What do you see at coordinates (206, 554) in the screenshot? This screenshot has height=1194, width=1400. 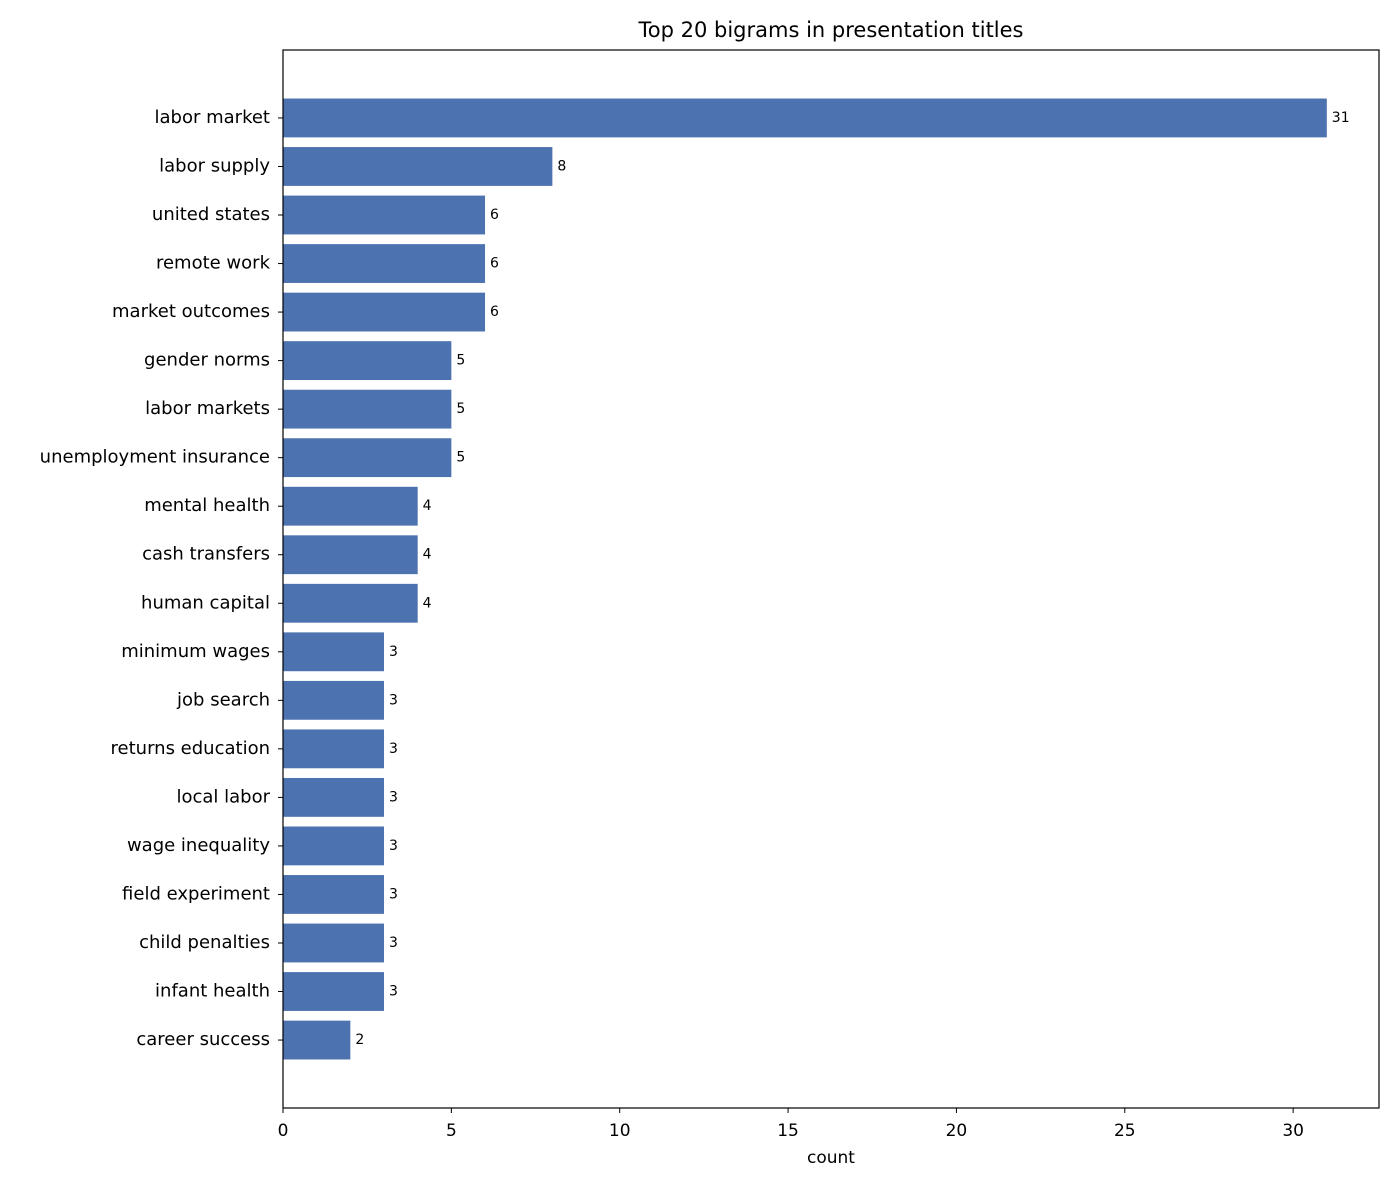 I see `y-tick-label: cash transfers` at bounding box center [206, 554].